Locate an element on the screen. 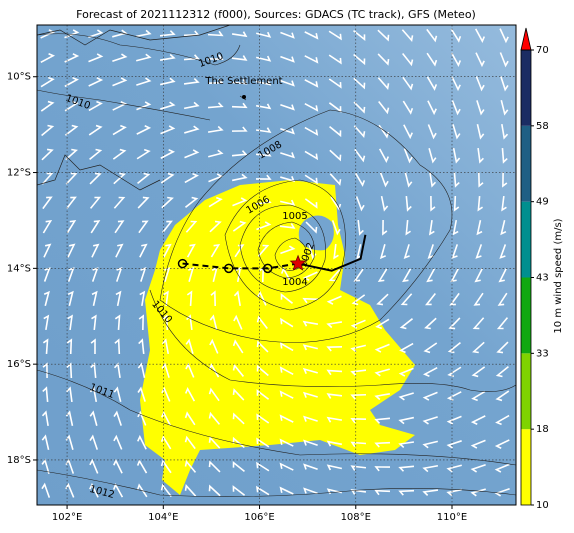 The height and width of the screenshot is (533, 574). x-tick-label: 104°E is located at coordinates (163, 517).